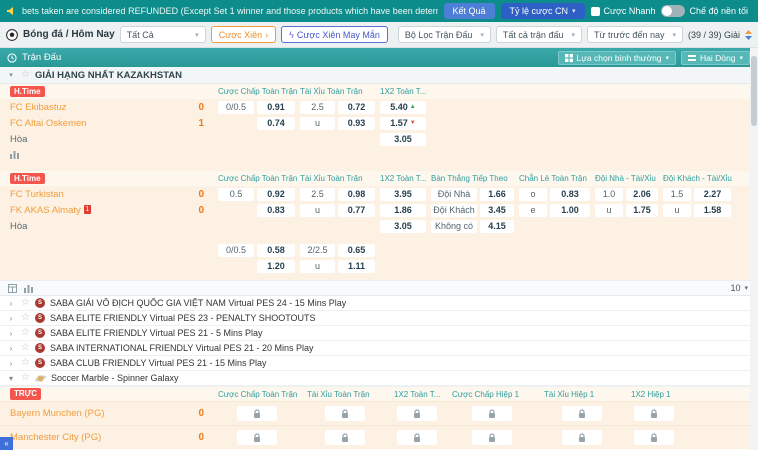 This screenshot has height=450, width=758. I want to click on odds-cell: 1.11, so click(356, 266).